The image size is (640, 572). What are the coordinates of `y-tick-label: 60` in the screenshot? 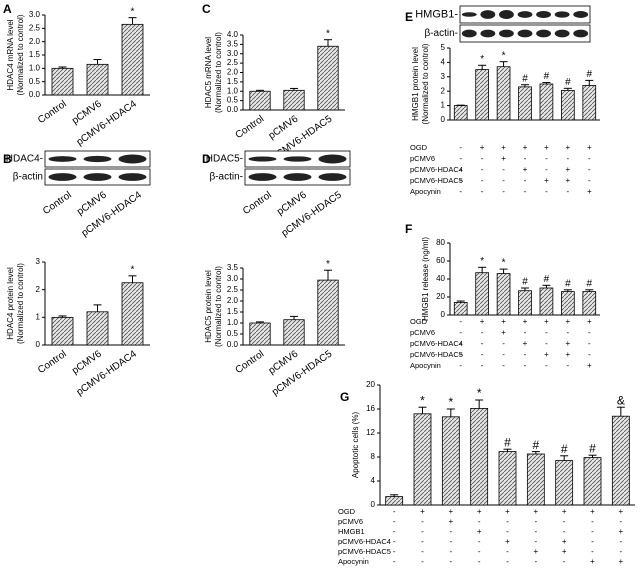 It's located at (440, 260).